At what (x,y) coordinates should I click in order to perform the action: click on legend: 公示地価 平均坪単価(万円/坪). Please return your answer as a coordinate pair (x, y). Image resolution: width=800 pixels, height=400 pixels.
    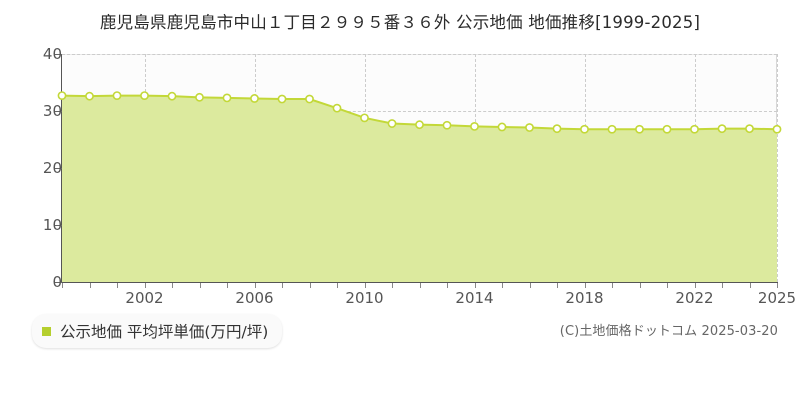
    Looking at the image, I should click on (157, 331).